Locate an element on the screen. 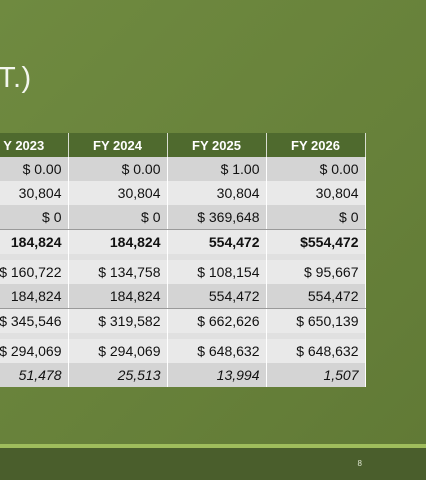 Image resolution: width=426 pixels, height=480 pixels. slide-footer: 8 is located at coordinates (213, 464).